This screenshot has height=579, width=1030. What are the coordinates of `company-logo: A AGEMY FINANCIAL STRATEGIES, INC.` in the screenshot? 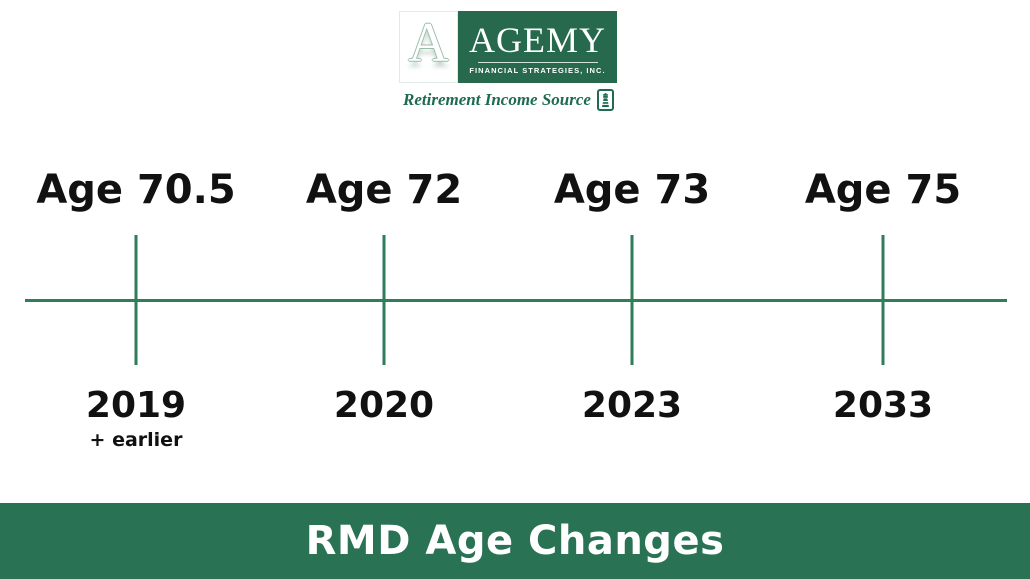 It's located at (508, 47).